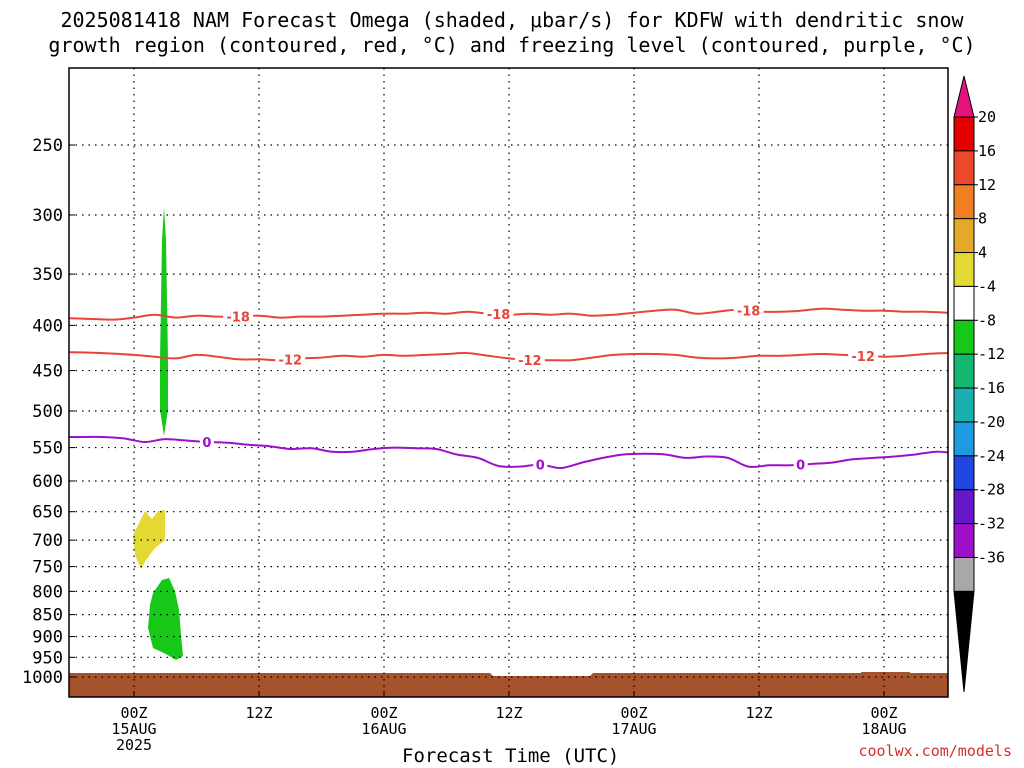 This screenshot has height=768, width=1024. What do you see at coordinates (47, 275) in the screenshot?
I see `y-tick-label: 350` at bounding box center [47, 275].